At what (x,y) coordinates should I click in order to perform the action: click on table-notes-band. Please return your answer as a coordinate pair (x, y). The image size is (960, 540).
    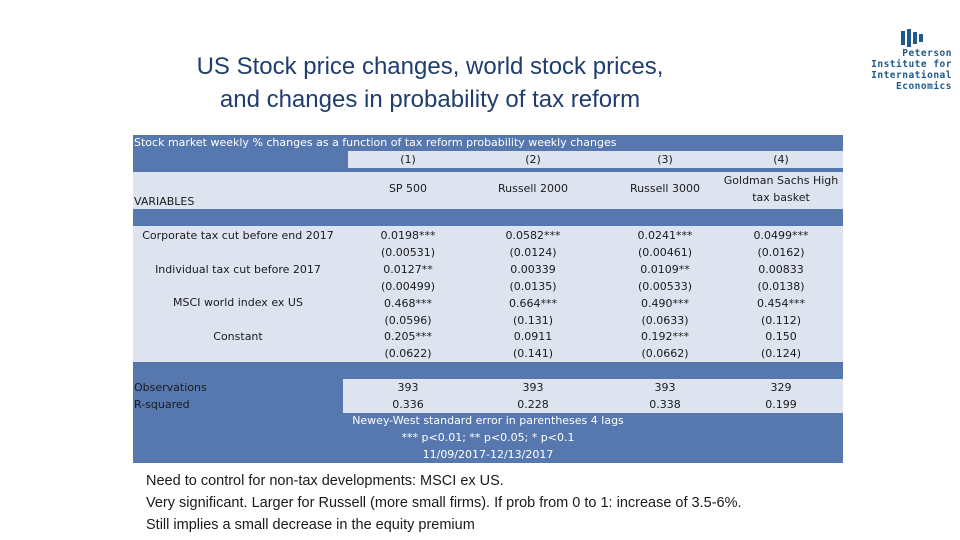
    Looking at the image, I should click on (488, 438).